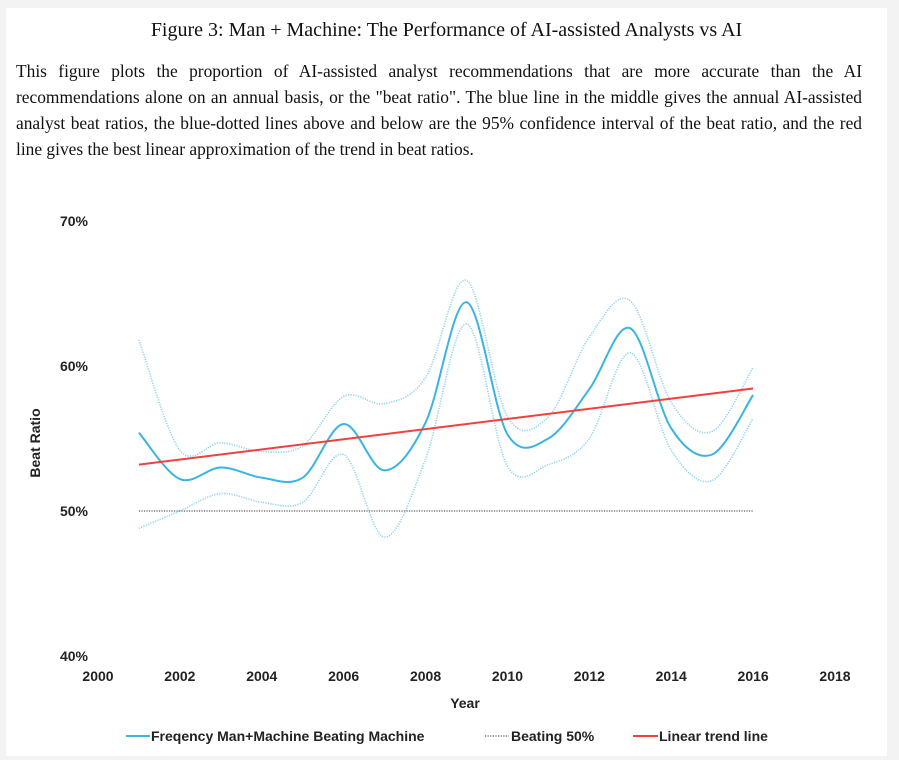 Image resolution: width=899 pixels, height=760 pixels. I want to click on y-axis-ticks: 40% 50% 60% 70%, so click(74, 438).